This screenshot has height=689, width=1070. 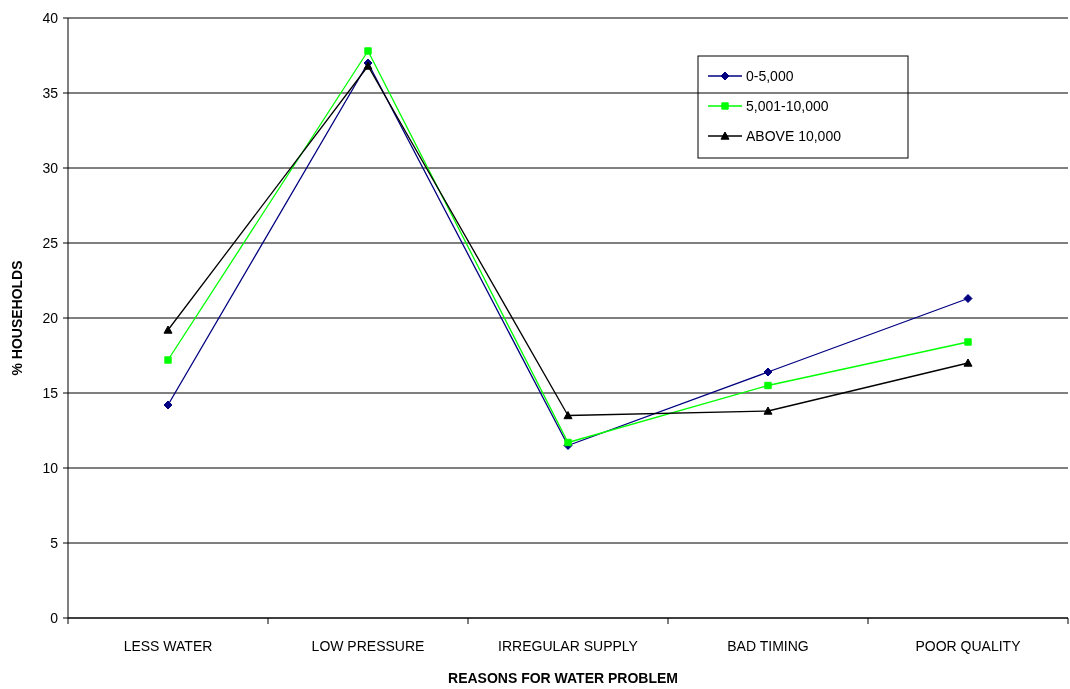 What do you see at coordinates (50, 167) in the screenshot?
I see `y-tick-label: 30` at bounding box center [50, 167].